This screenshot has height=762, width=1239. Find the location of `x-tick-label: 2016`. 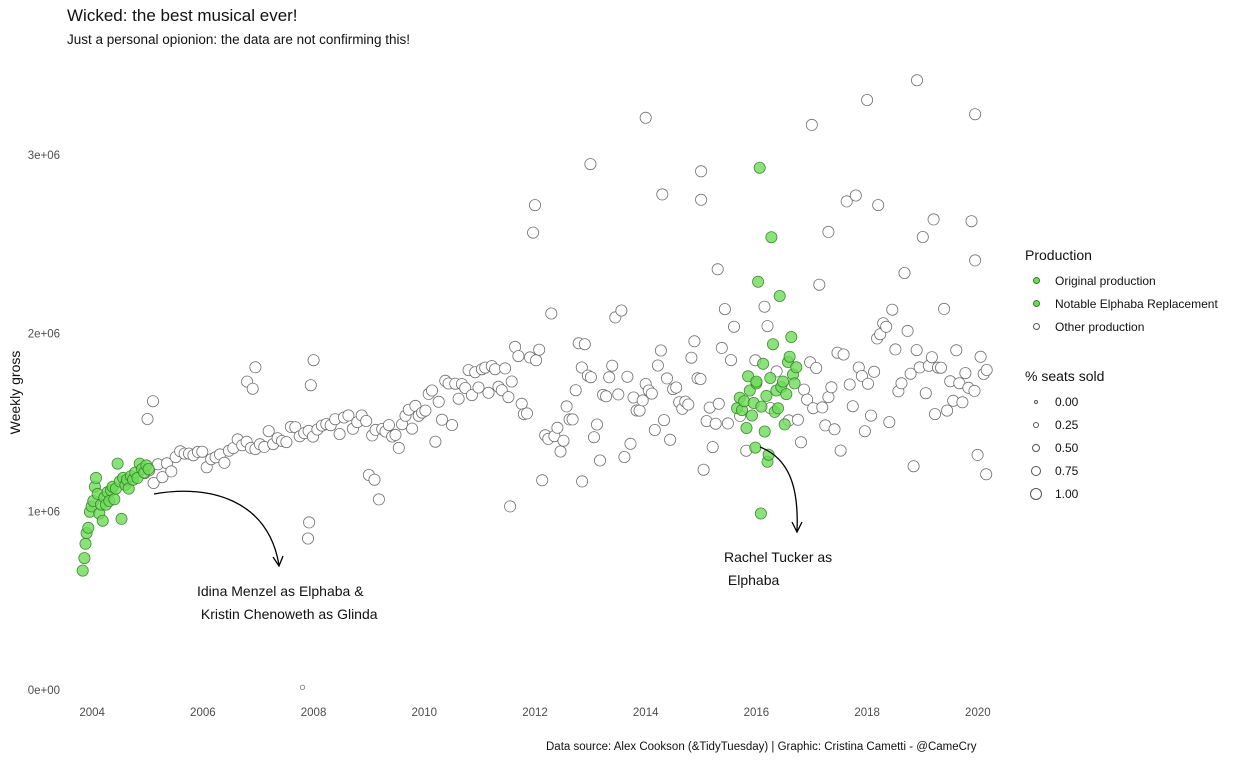

x-tick-label: 2016 is located at coordinates (757, 713).